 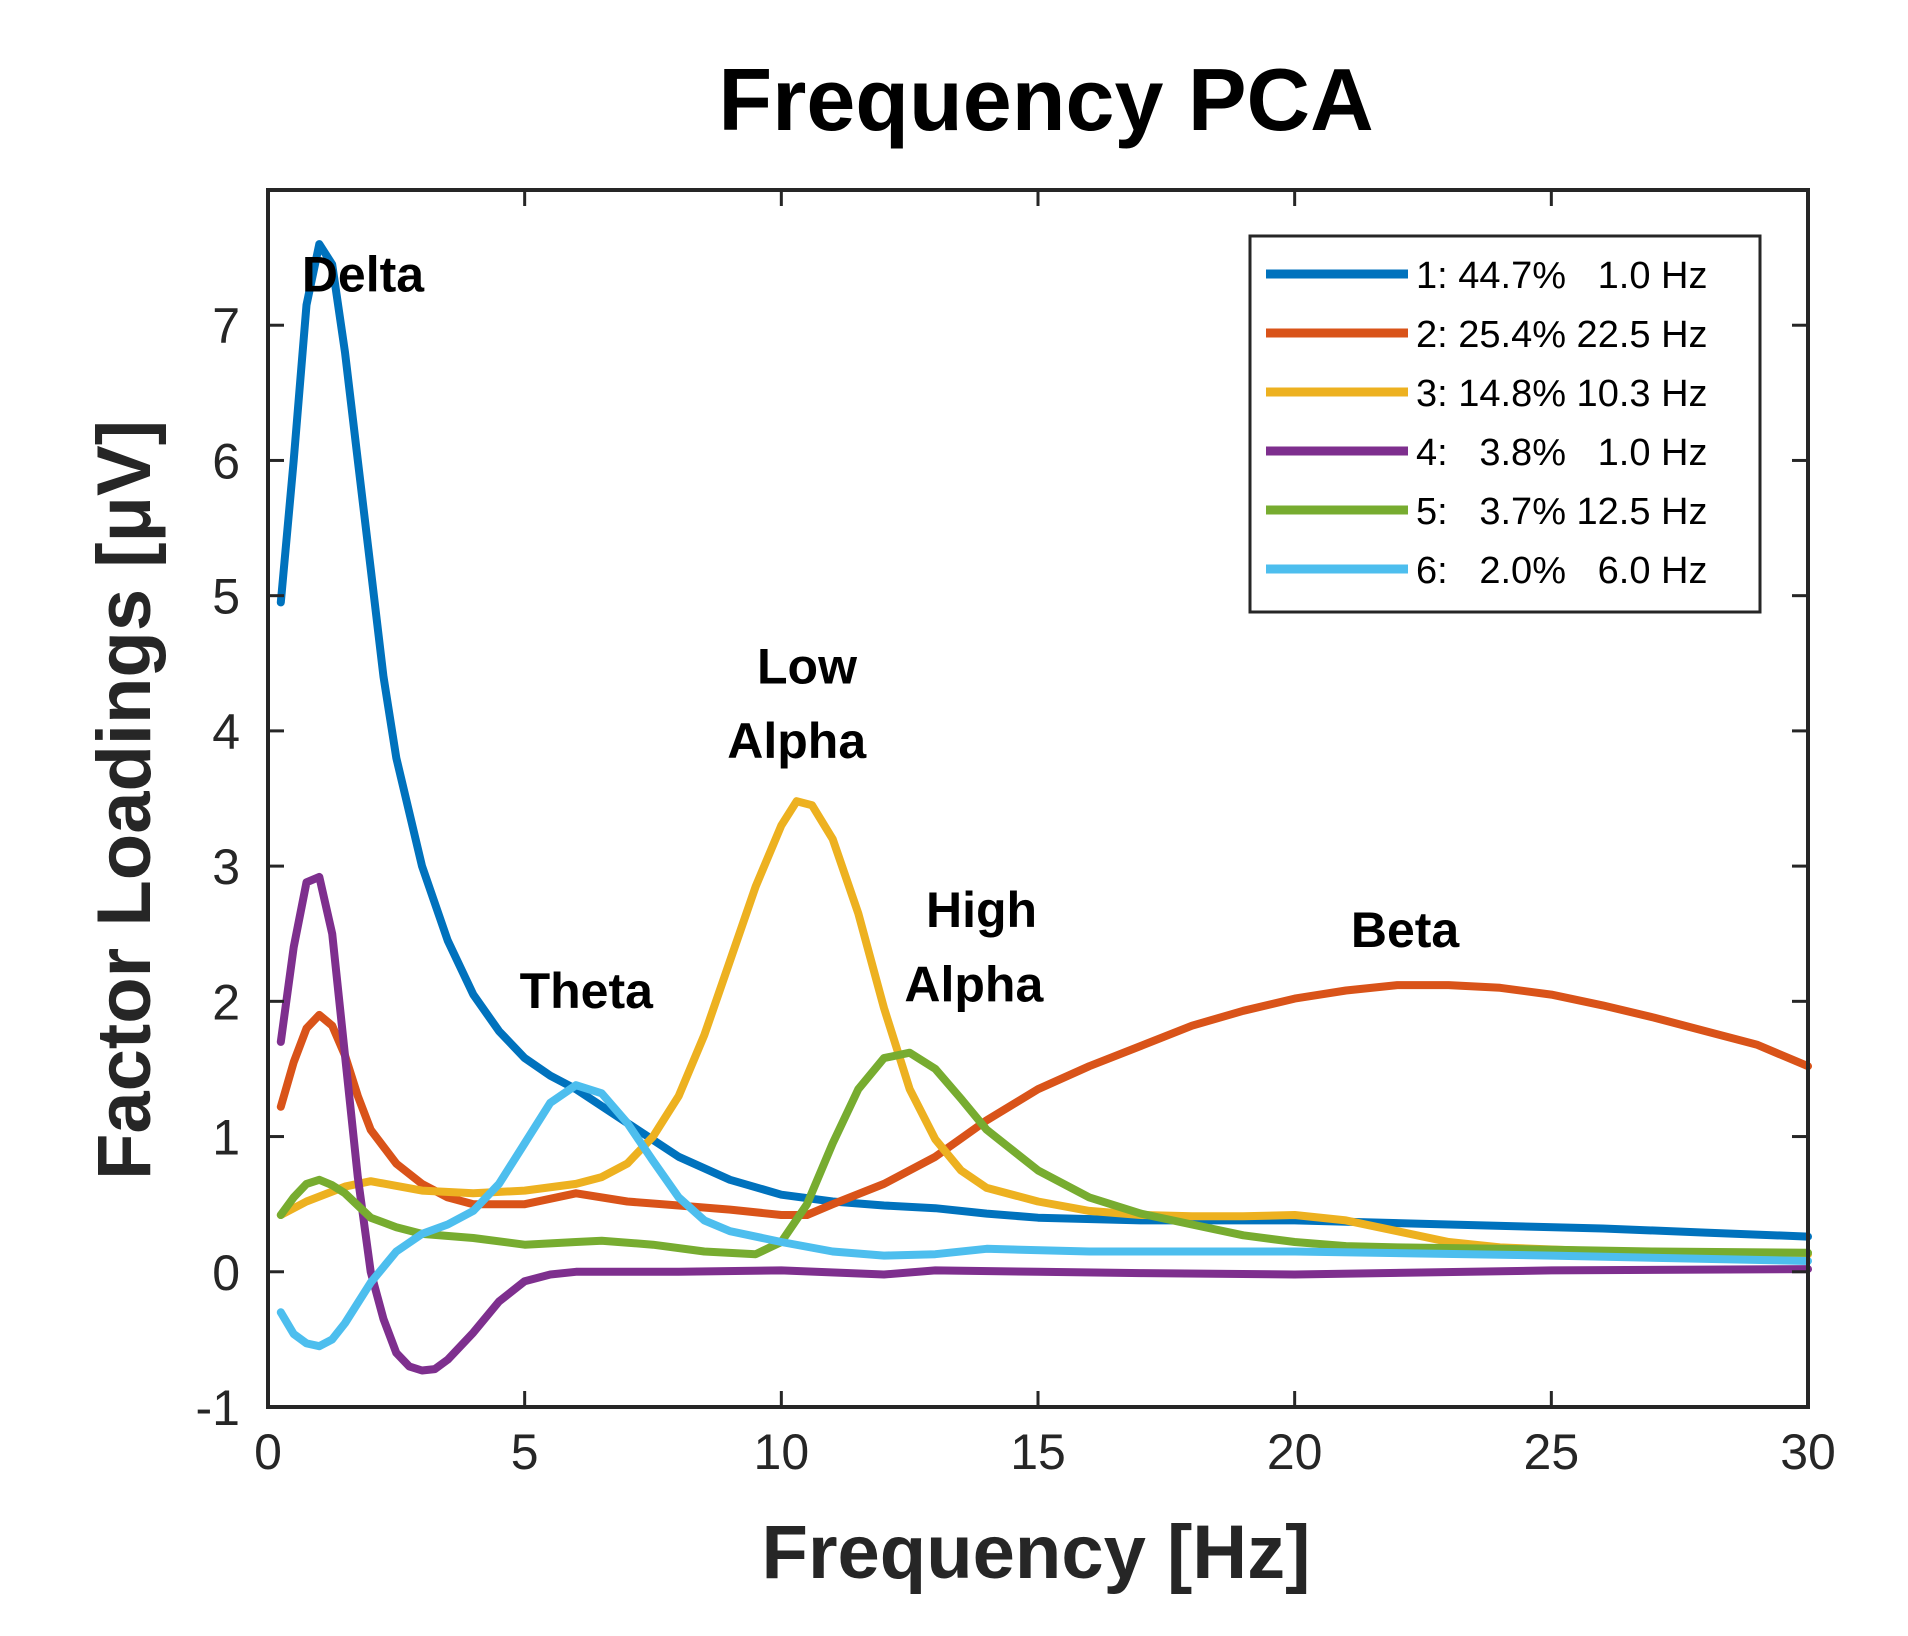 I want to click on annotation-label: Beta, so click(x=1406, y=930).